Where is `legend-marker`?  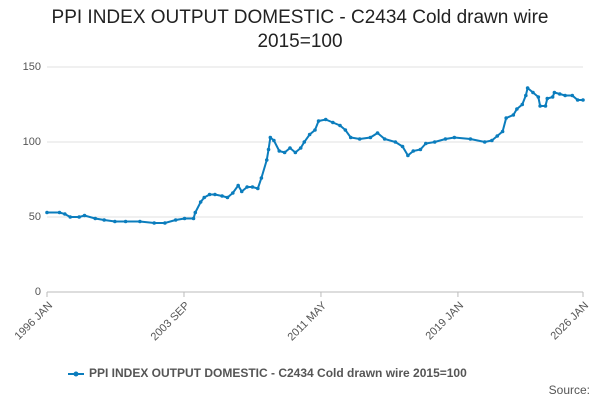 legend-marker is located at coordinates (76, 374).